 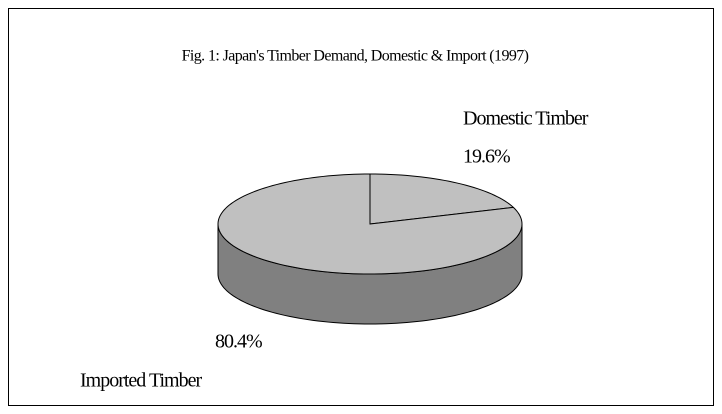 I want to click on slice-label: Imported Timber, so click(x=141, y=381).